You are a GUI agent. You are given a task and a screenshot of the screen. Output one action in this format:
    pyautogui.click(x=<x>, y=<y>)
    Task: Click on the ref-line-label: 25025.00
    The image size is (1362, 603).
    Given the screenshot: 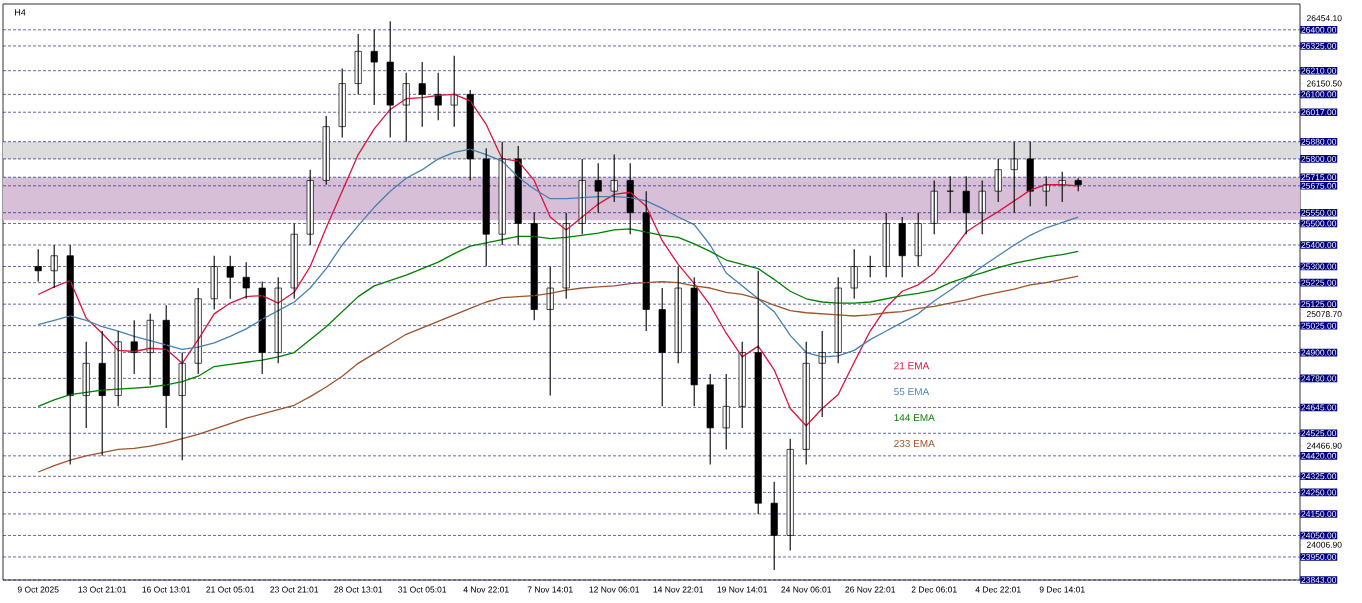 What is the action you would take?
    pyautogui.click(x=1319, y=325)
    